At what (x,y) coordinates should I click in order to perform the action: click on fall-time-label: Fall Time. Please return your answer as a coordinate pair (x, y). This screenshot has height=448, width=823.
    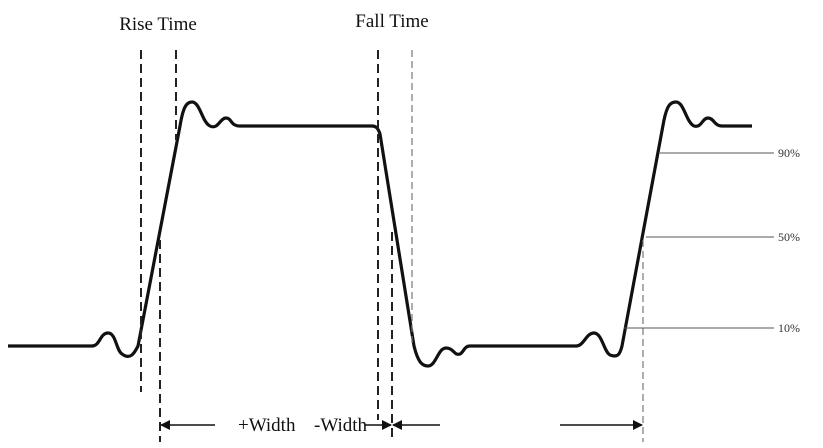
    Looking at the image, I should click on (391, 21).